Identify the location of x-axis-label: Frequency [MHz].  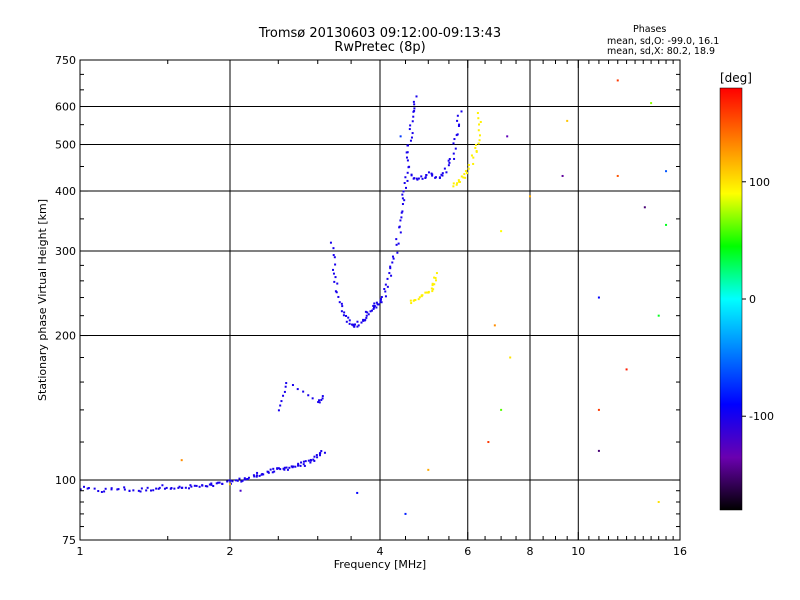
(380, 564).